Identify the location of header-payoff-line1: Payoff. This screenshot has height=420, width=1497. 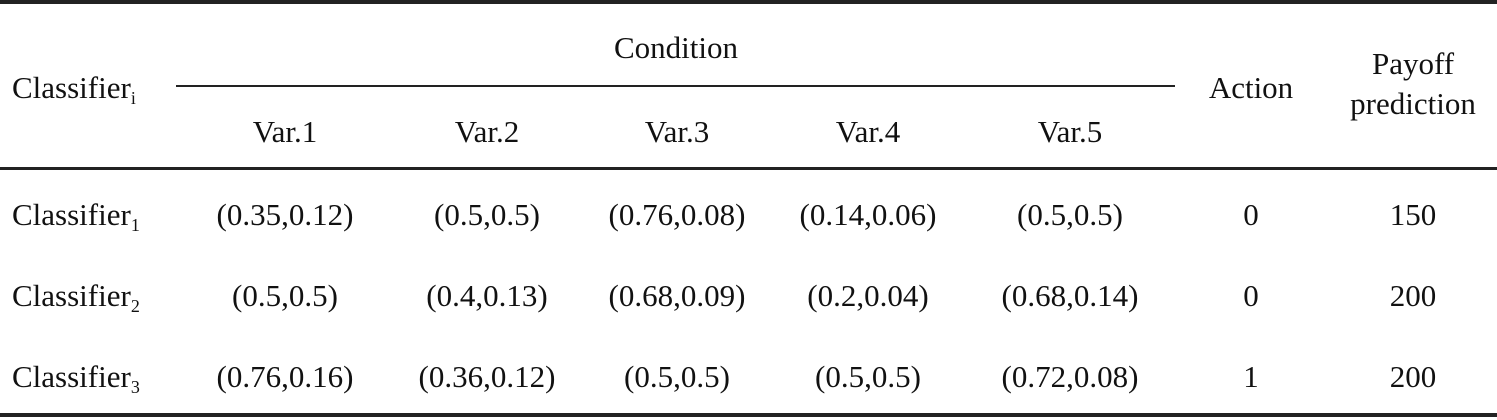
(1413, 63).